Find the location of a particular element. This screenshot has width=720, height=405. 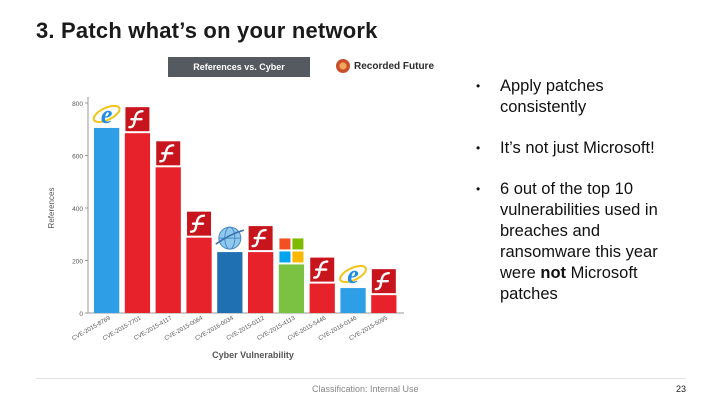

y-tick-label: 600 is located at coordinates (77, 157).